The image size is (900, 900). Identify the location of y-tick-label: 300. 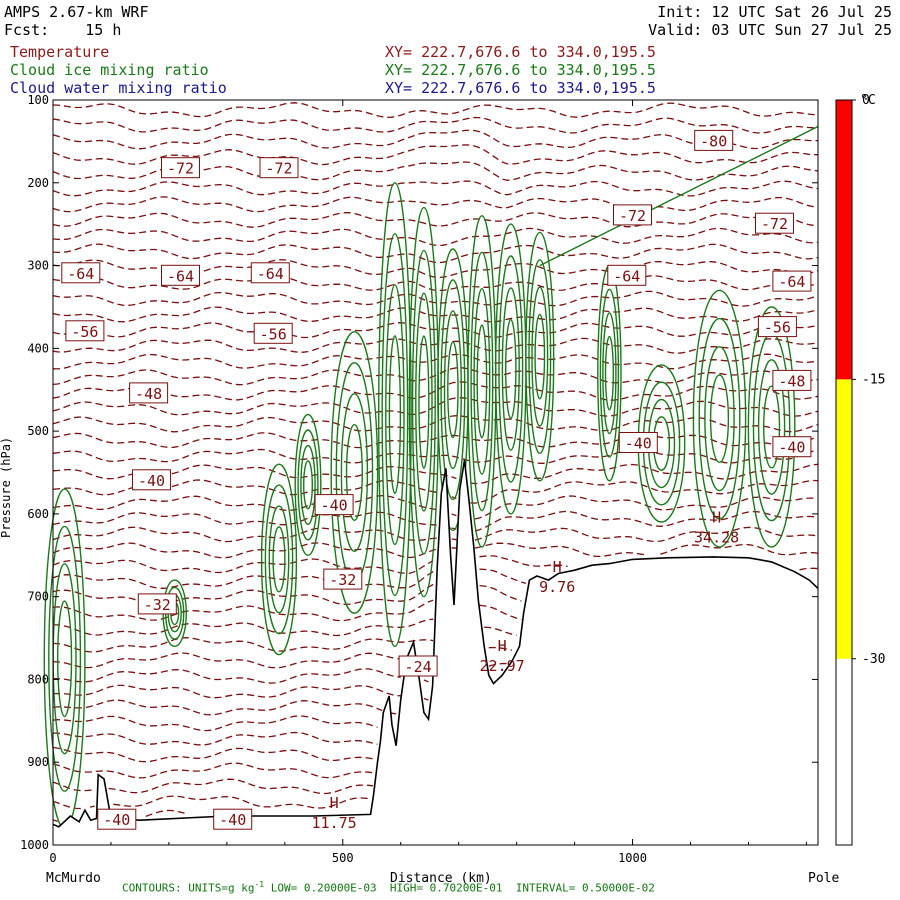
(38, 266).